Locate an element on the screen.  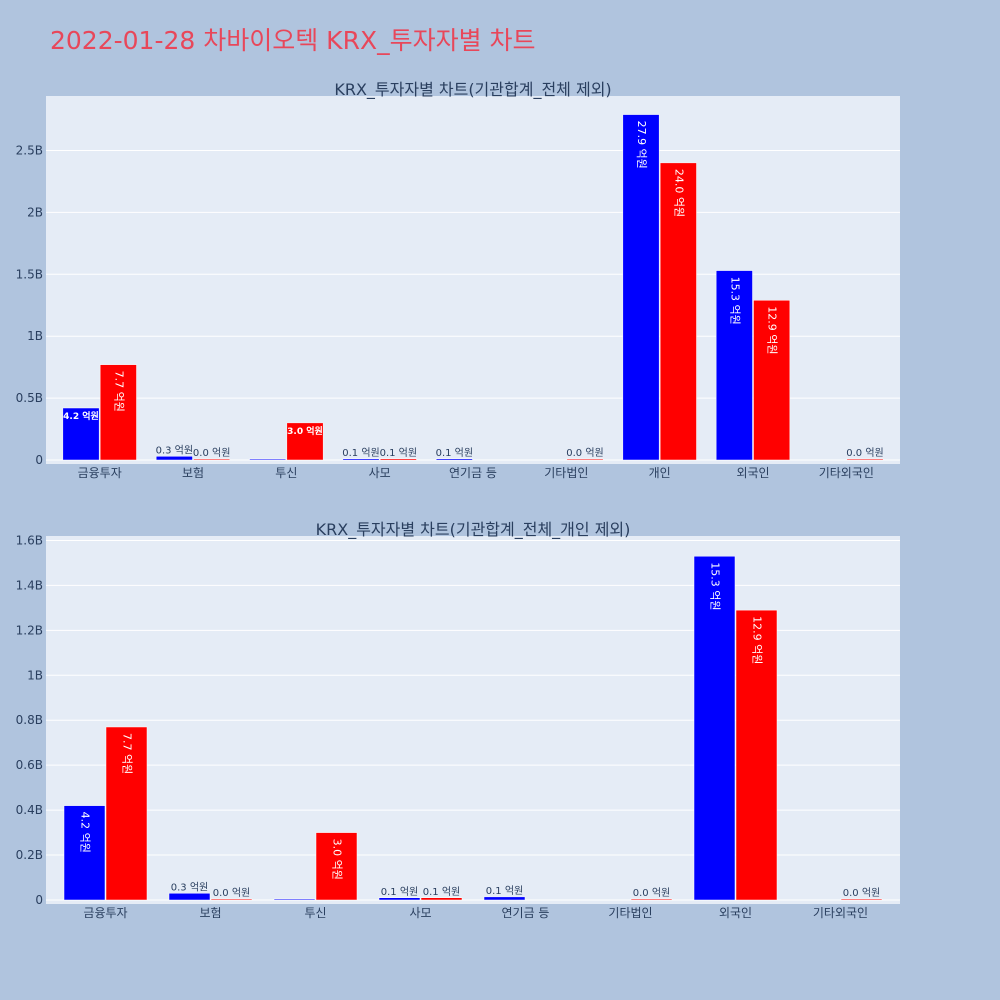
bar-label: 27.9 억원 is located at coordinates (641, 145).